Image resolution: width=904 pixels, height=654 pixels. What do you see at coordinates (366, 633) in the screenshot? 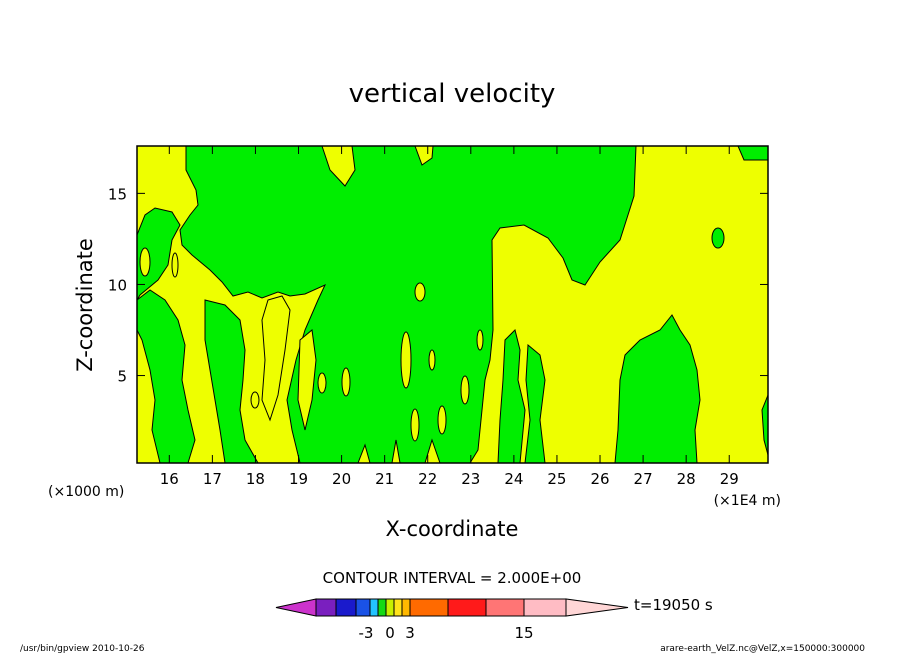
I see `colorbar-label: -3` at bounding box center [366, 633].